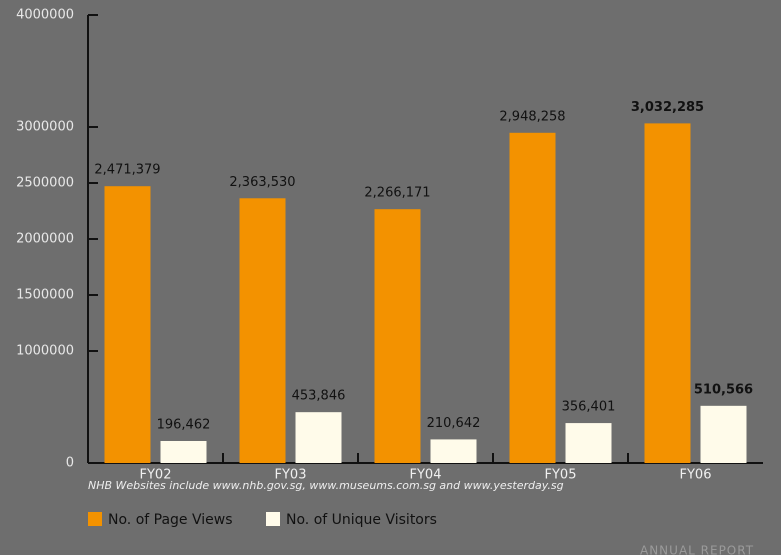  I want to click on value-label: 510,566, so click(723, 389).